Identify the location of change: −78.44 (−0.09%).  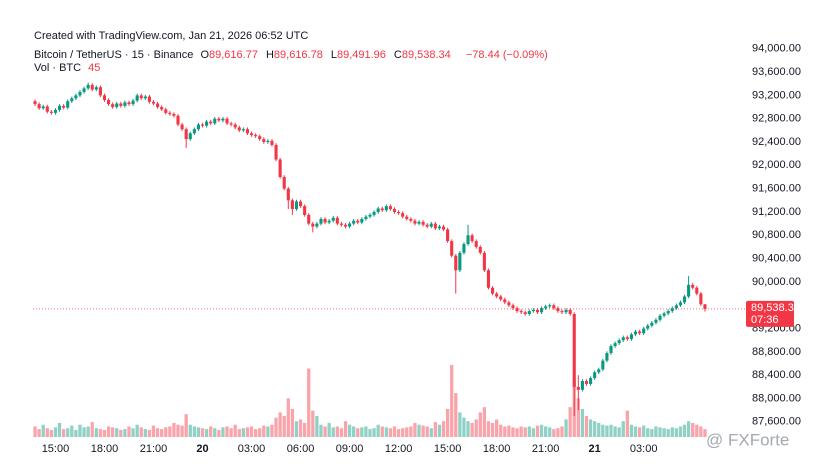
(506, 55).